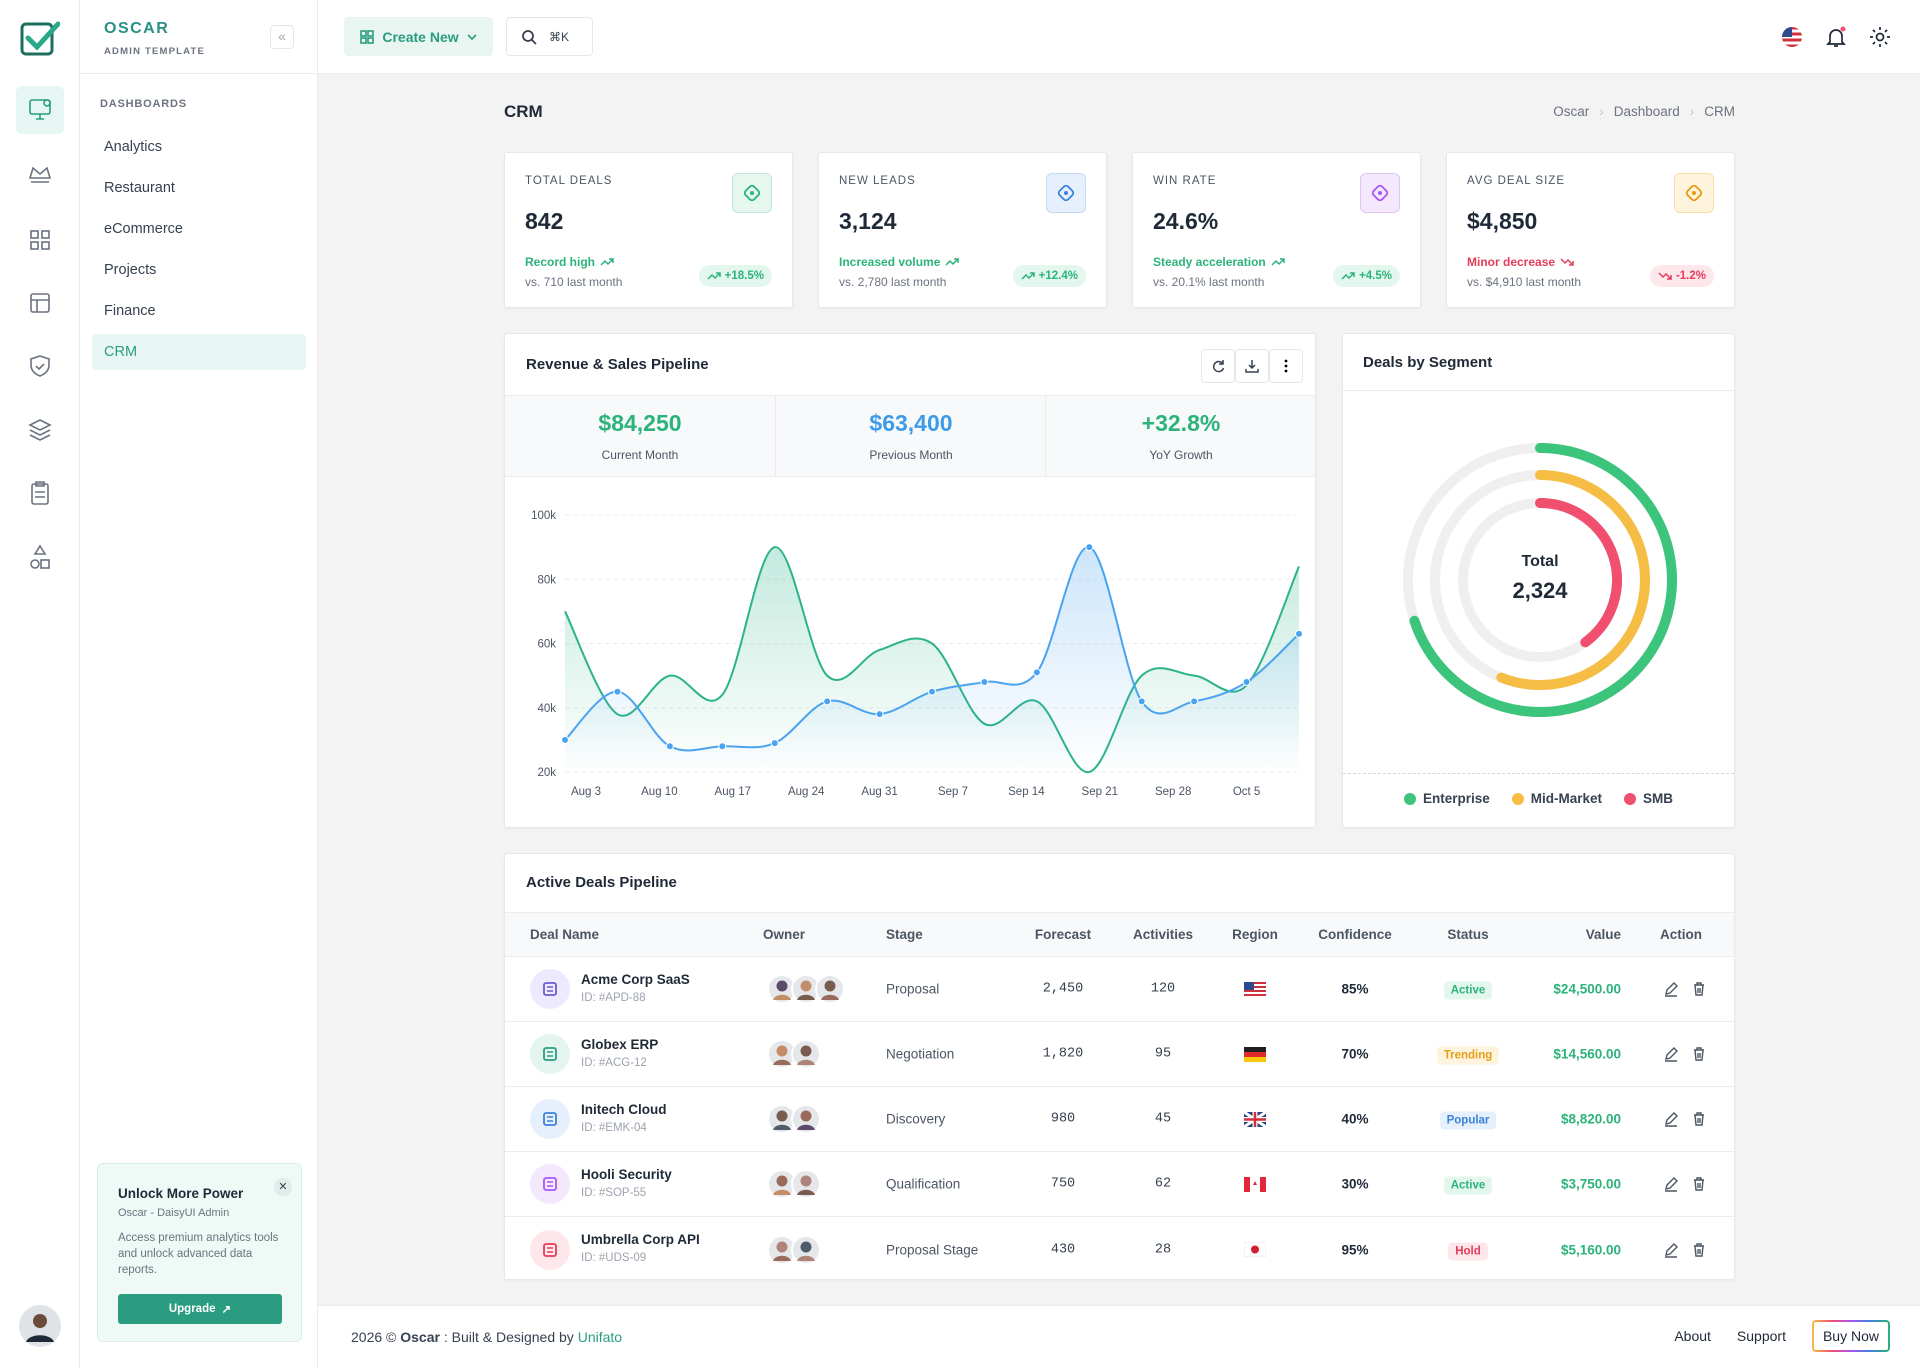 Image resolution: width=1920 pixels, height=1368 pixels. Describe the element at coordinates (418, 36) in the screenshot. I see `create-button: Create New` at that location.